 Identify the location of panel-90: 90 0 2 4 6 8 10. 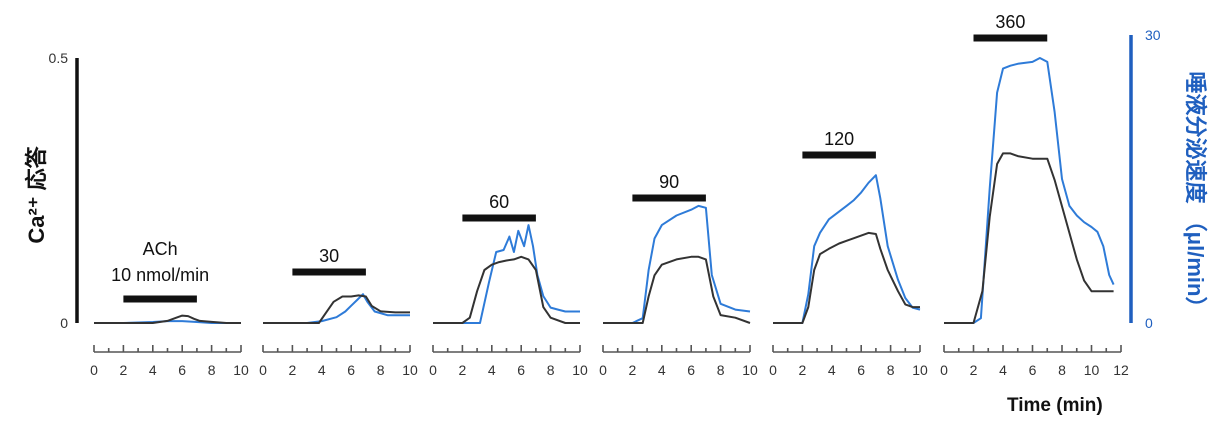
(678, 275).